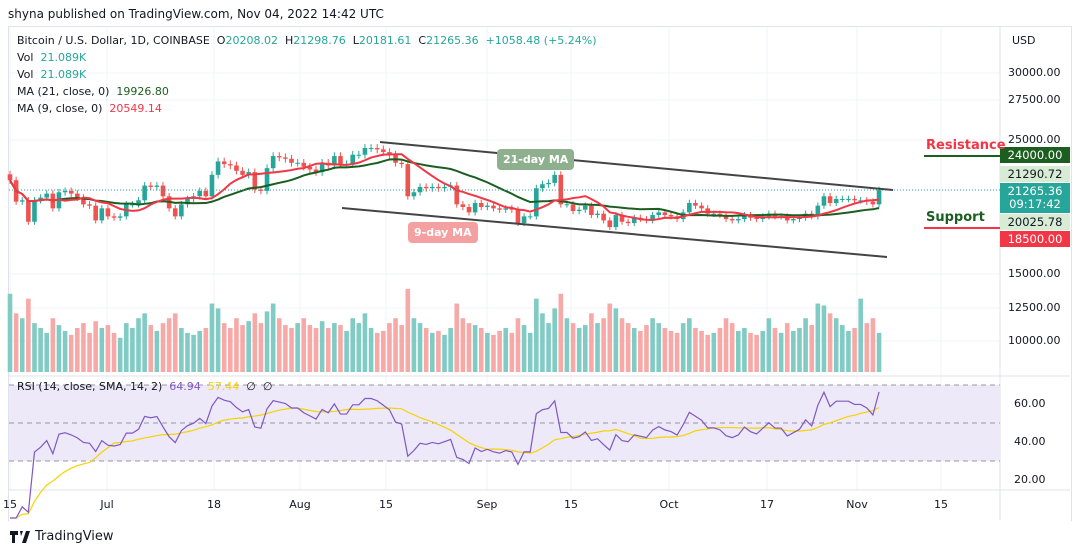 This screenshot has width=1078, height=554. What do you see at coordinates (422, 40) in the screenshot?
I see `c-label: C` at bounding box center [422, 40].